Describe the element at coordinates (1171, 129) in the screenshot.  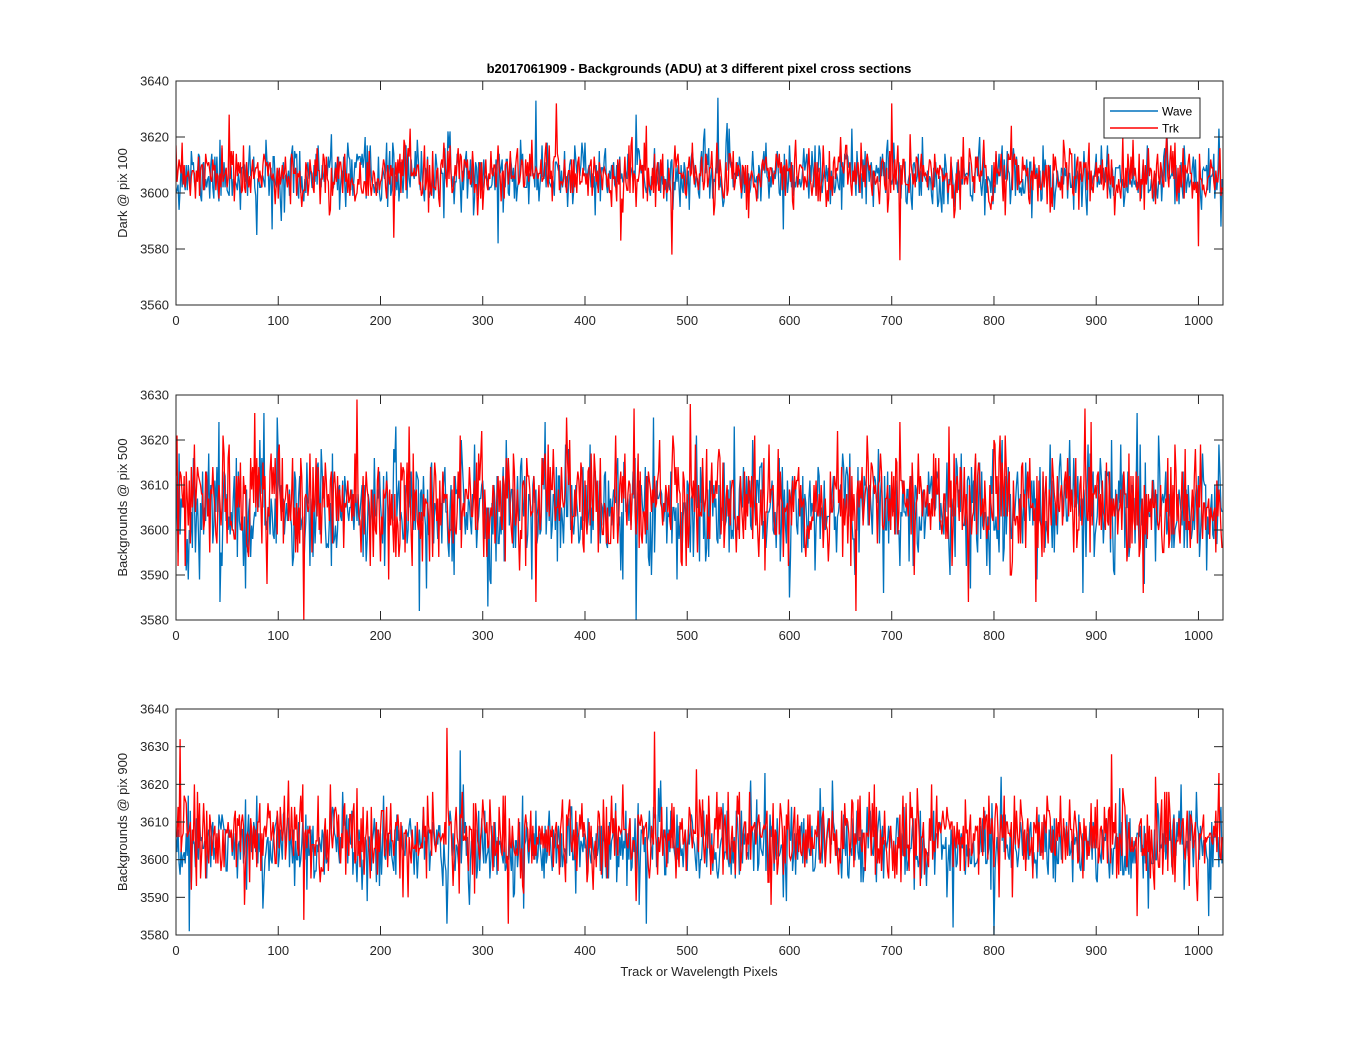
I see `legend-label-trk: Trk` at that location.